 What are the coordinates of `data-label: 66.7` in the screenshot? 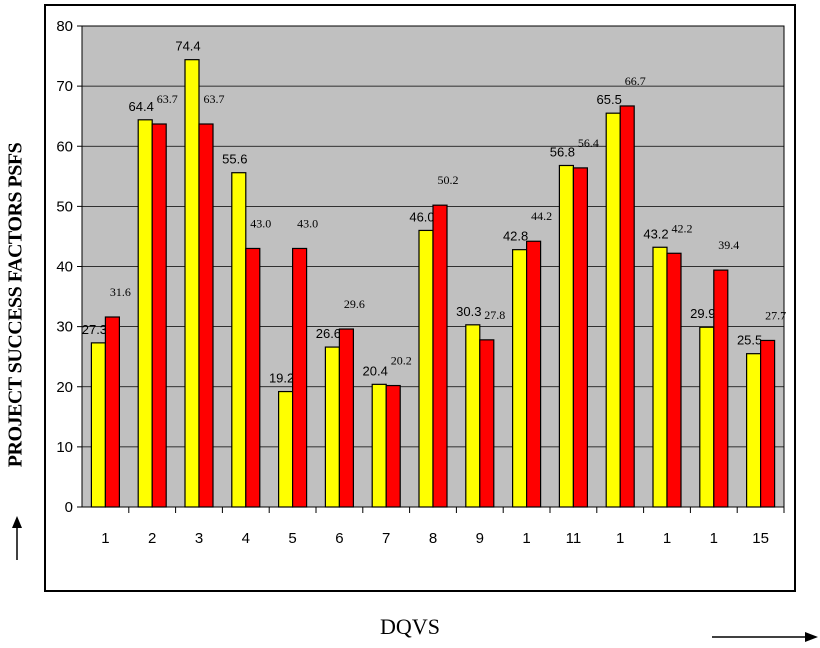 It's located at (635, 81).